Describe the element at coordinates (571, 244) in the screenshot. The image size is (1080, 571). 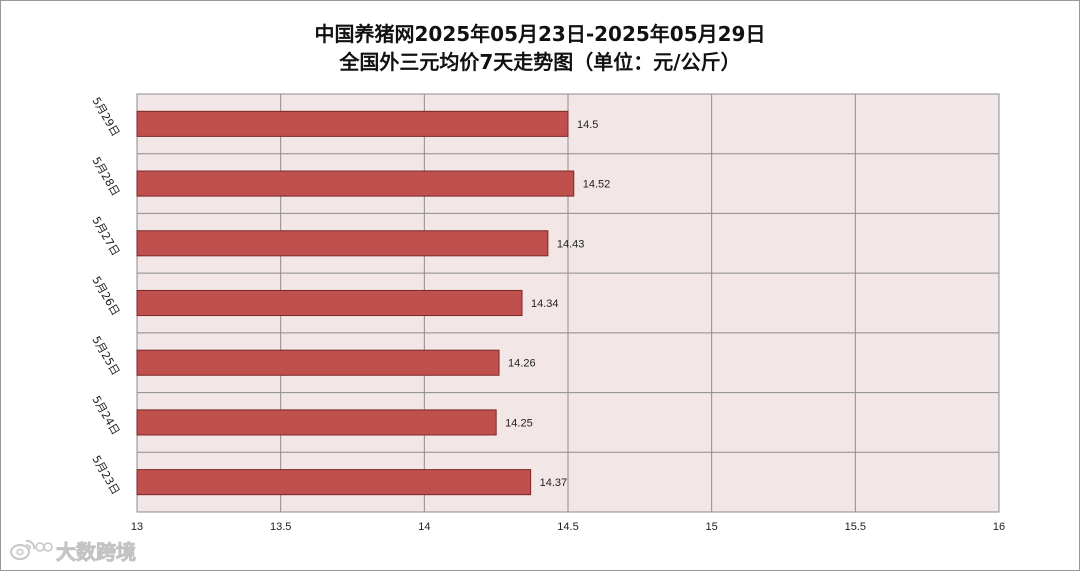
I see `bar-value-label: 14.43` at that location.